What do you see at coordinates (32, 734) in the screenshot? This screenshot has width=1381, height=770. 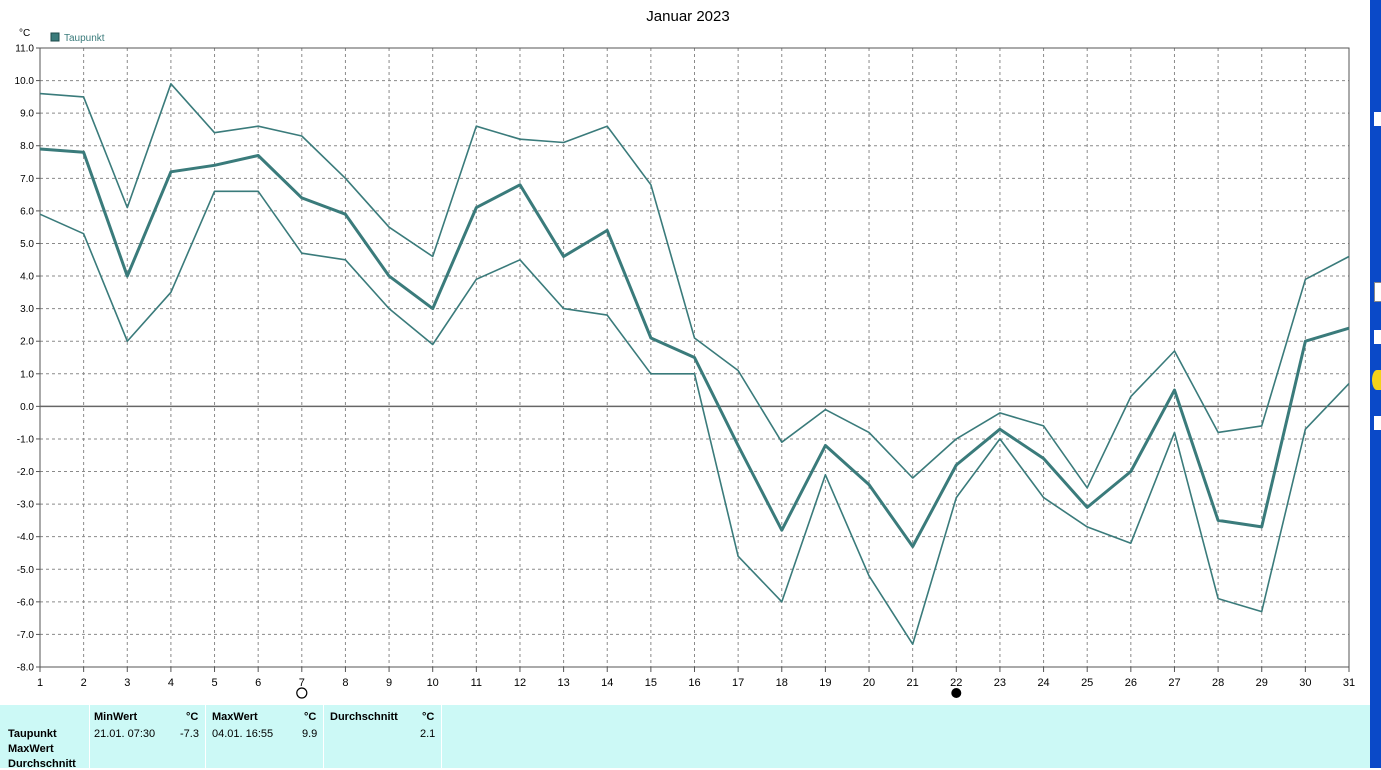 I see `row-label-taupunkt: Taupunkt` at bounding box center [32, 734].